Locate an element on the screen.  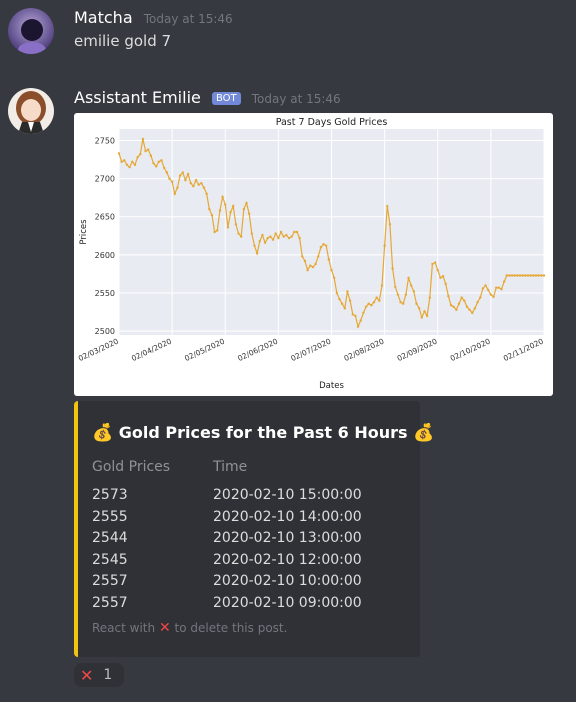
time-cell: 2020-02-10 15:00:00 is located at coordinates (287, 495).